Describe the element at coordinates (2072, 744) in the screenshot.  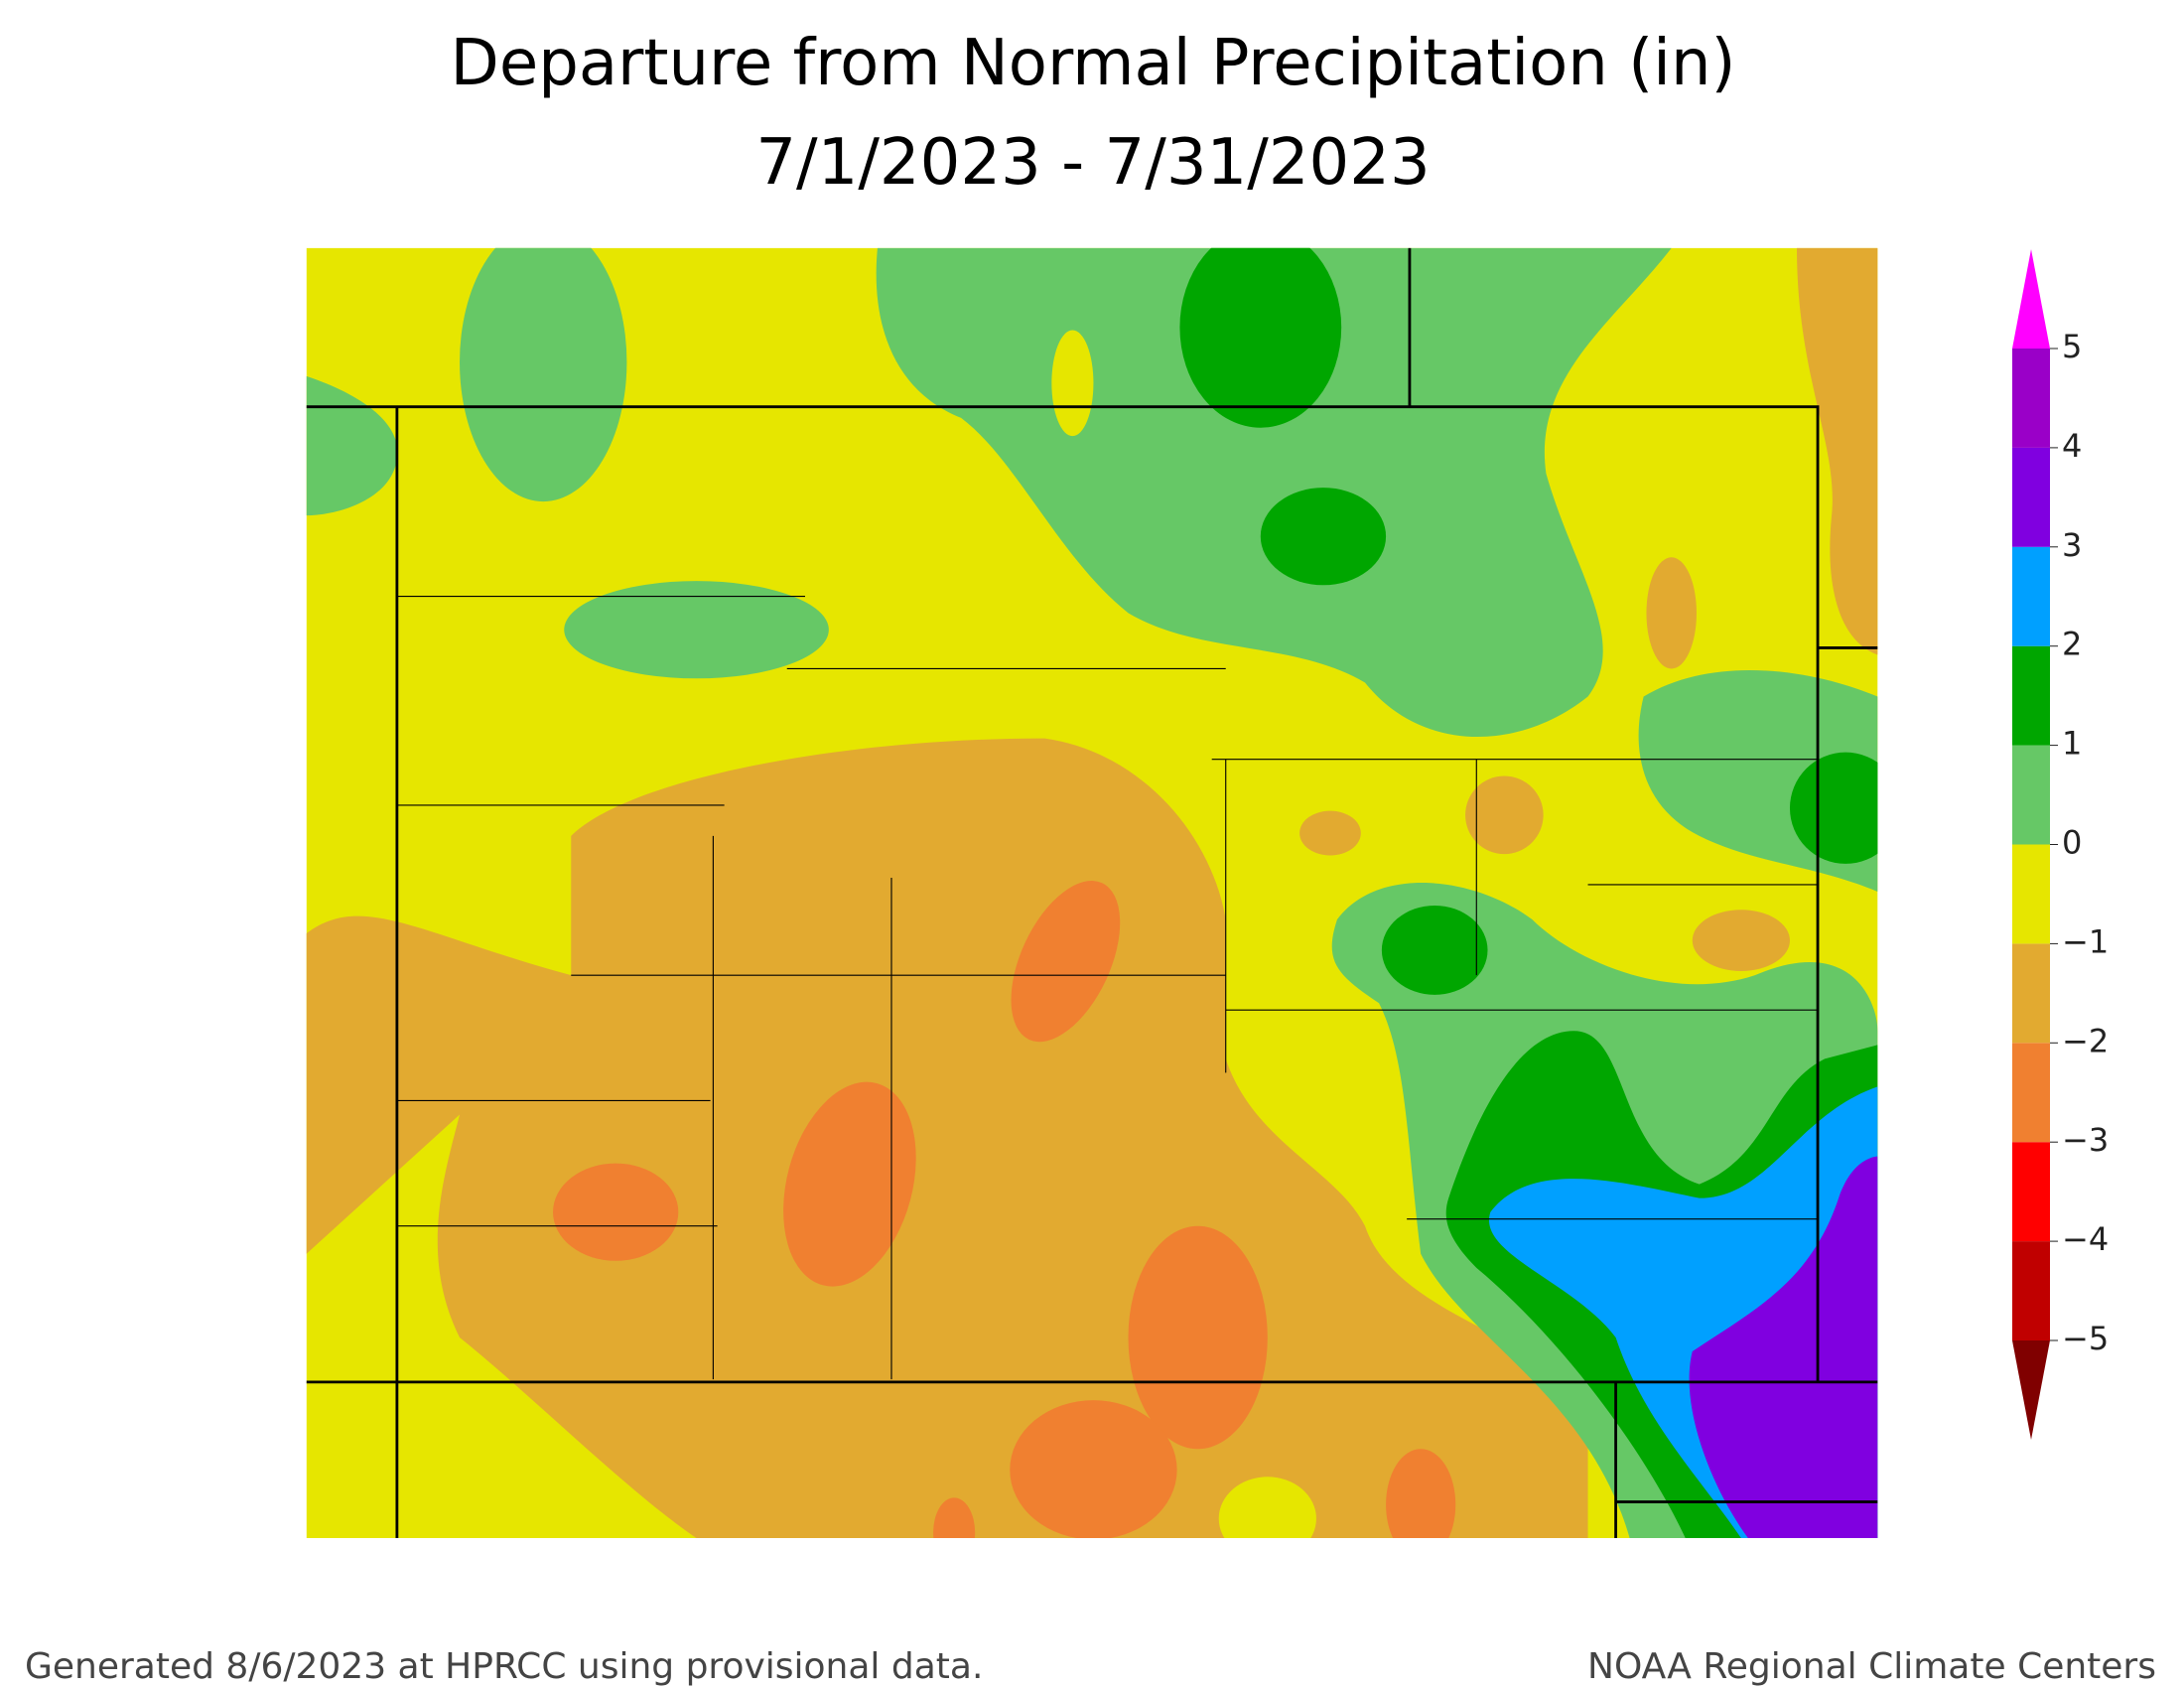
I see `legend-tick-label: 1` at that location.